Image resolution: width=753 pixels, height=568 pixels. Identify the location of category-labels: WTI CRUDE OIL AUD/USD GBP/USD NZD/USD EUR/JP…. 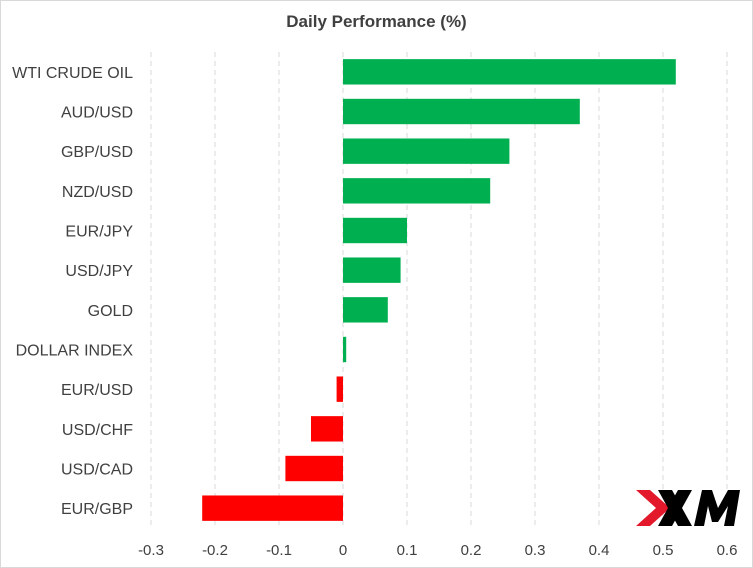
(72, 291).